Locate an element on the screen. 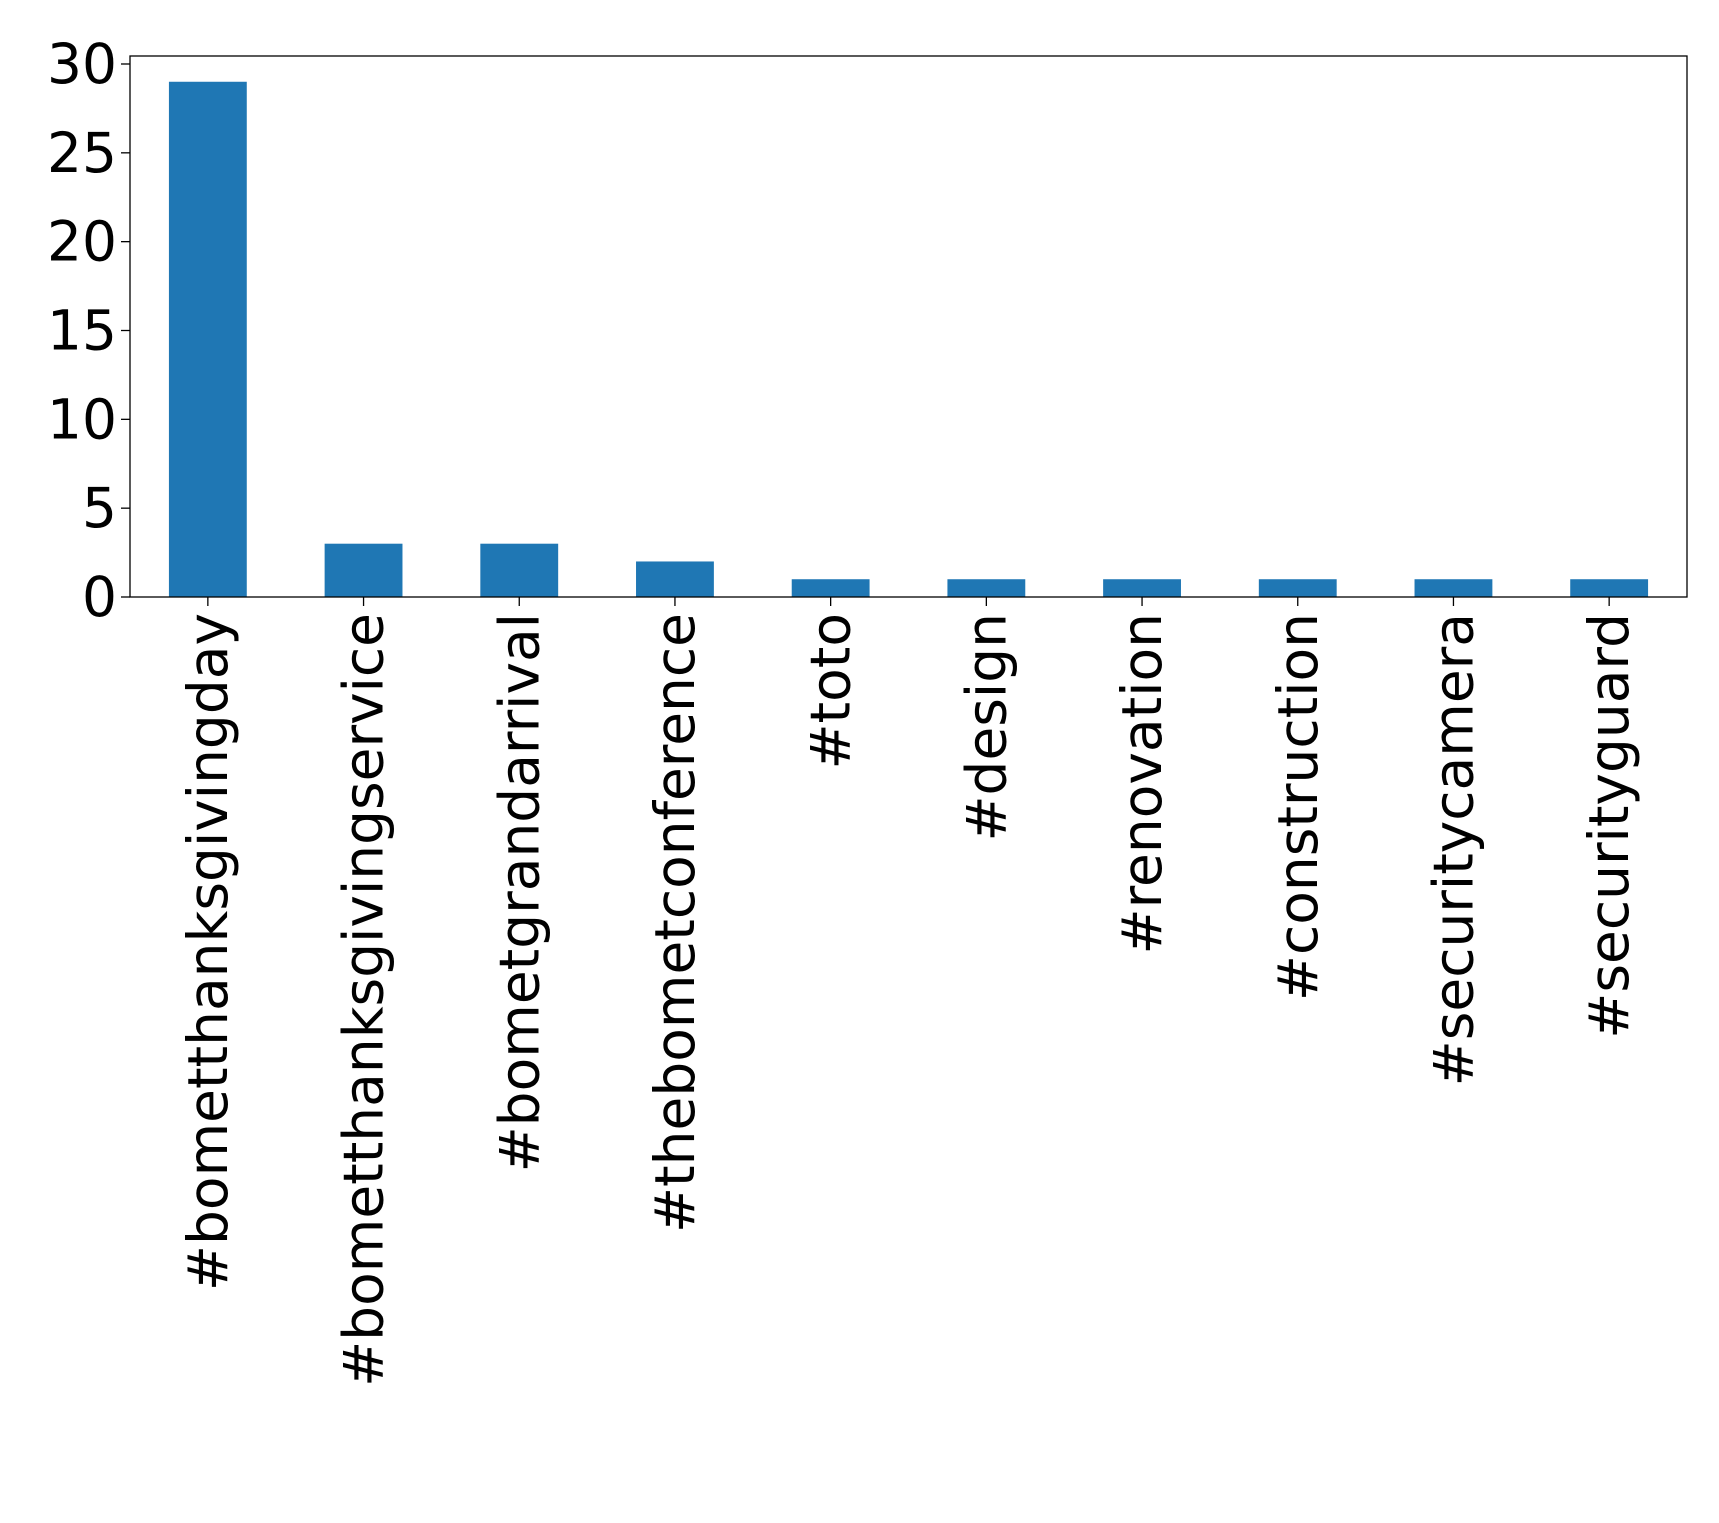  y-axis: 0 5 10 15 20 25 30 is located at coordinates (88, 330).